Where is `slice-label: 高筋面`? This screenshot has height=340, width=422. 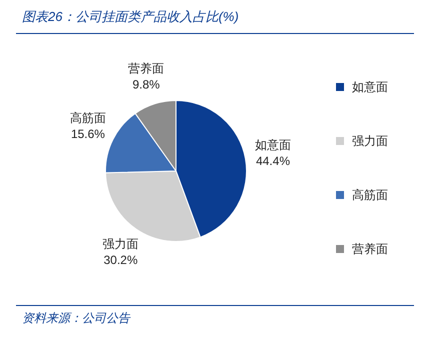
slice-label: 高筋面 is located at coordinates (88, 118).